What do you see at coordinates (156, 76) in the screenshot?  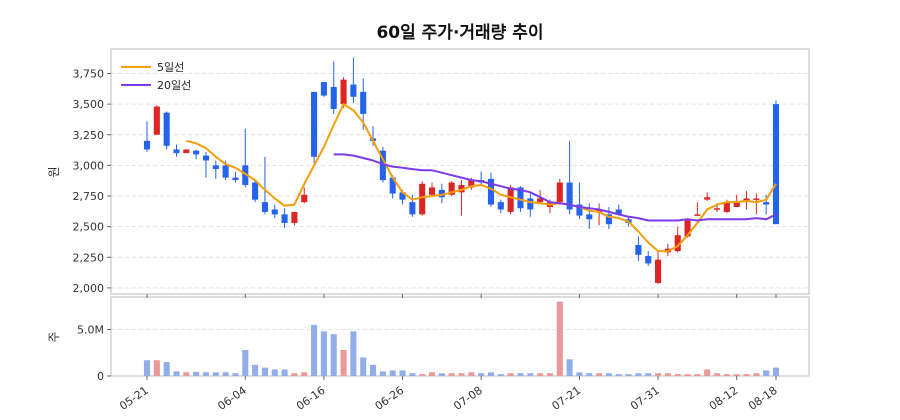 I see `legend: 5일선 20일선` at bounding box center [156, 76].